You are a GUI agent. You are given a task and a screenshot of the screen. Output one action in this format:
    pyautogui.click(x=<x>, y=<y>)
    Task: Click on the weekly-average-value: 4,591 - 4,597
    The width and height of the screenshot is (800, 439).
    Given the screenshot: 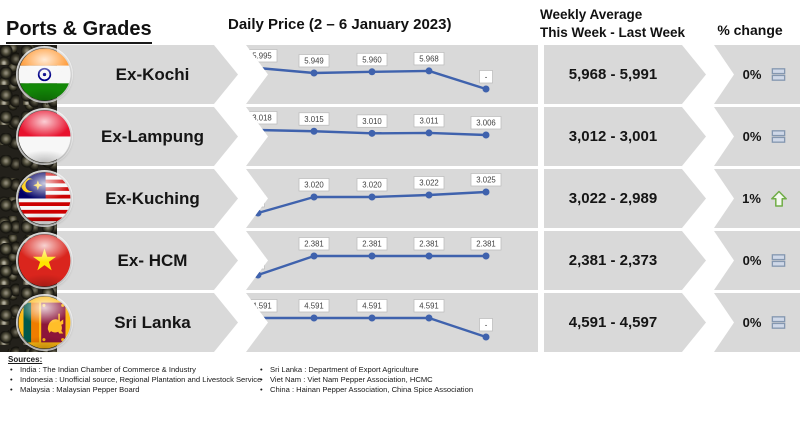 What is the action you would take?
    pyautogui.click(x=613, y=322)
    